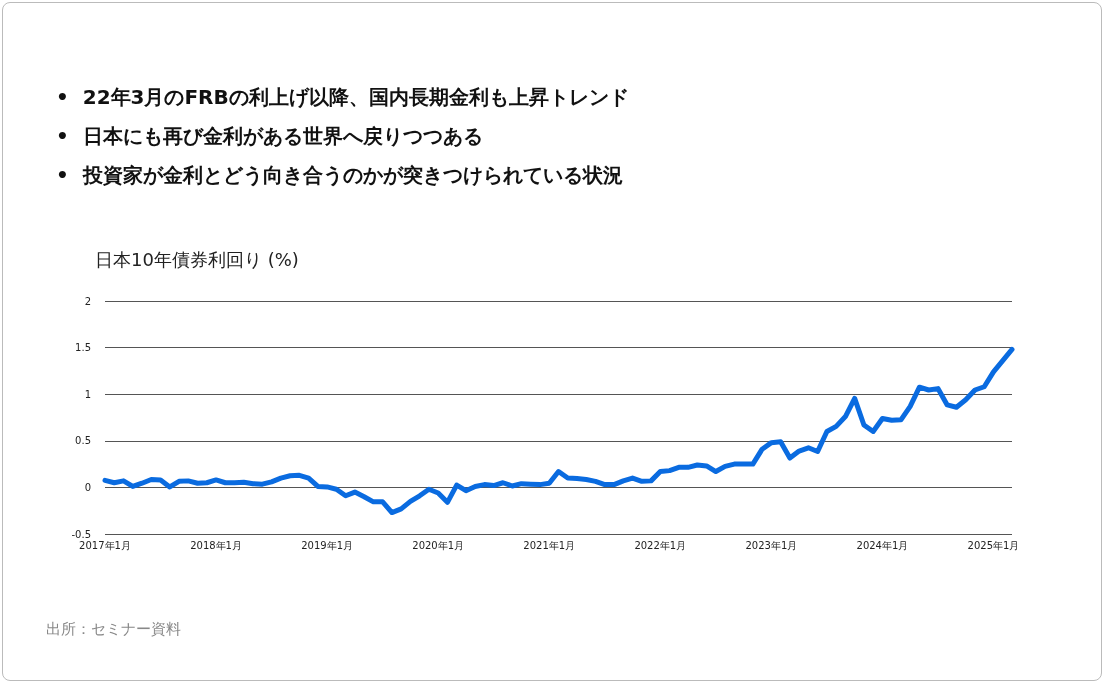 Image resolution: width=1104 pixels, height=683 pixels. Describe the element at coordinates (197, 259) in the screenshot. I see `chart-title: 日本10年債券利回り (%)` at that location.